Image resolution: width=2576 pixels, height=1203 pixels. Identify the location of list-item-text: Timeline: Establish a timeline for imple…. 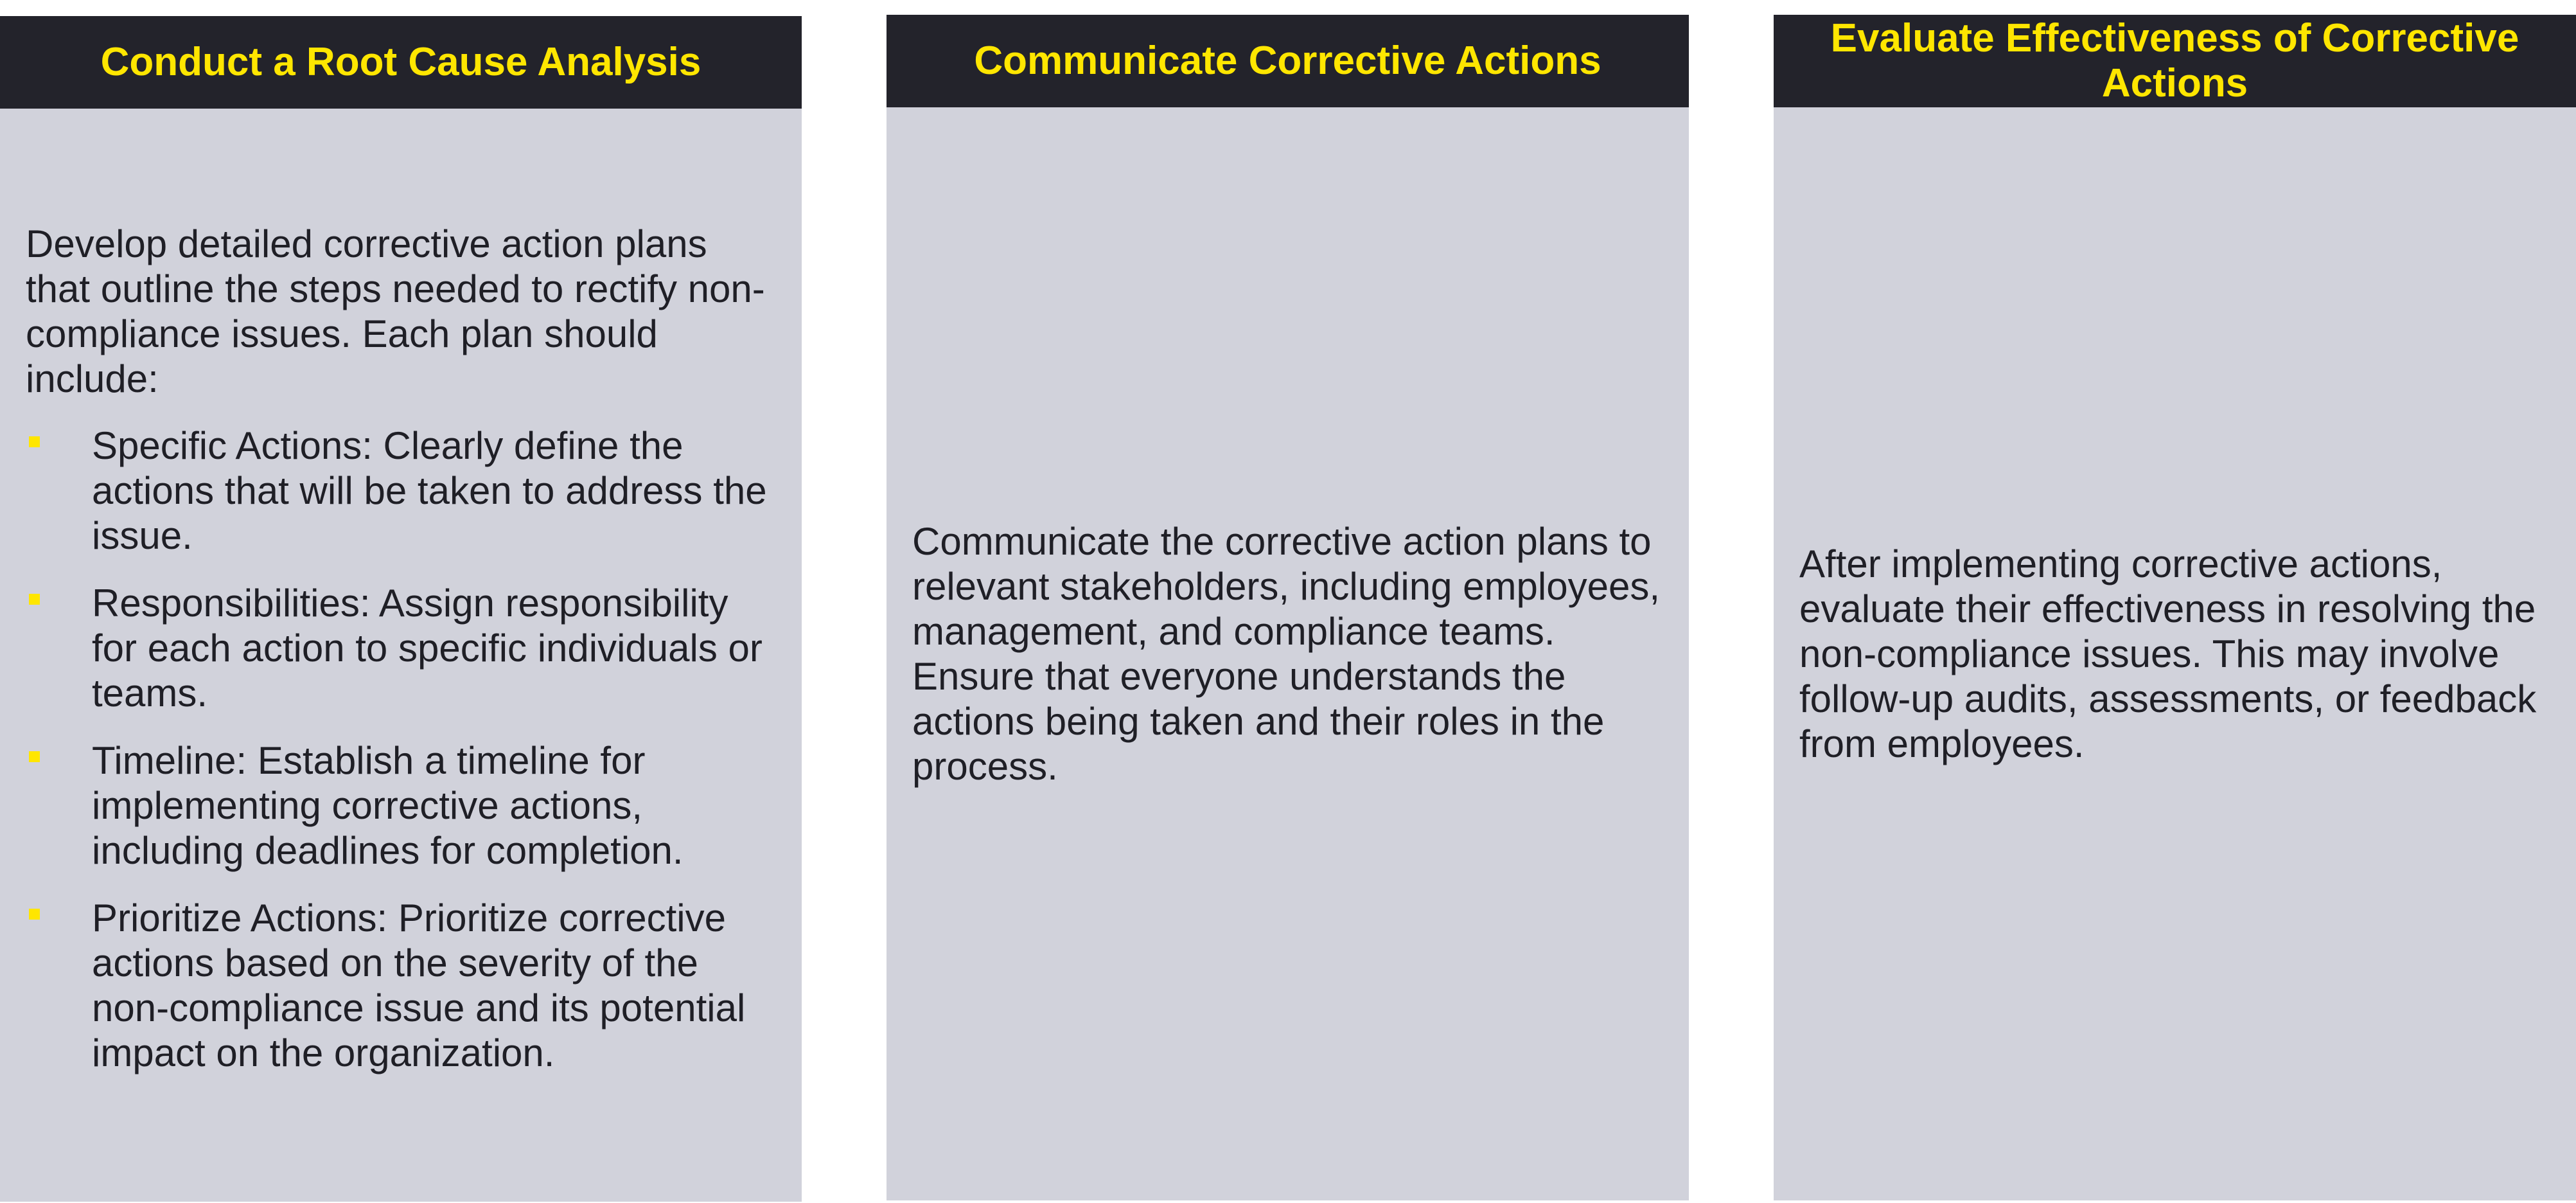
(388, 805).